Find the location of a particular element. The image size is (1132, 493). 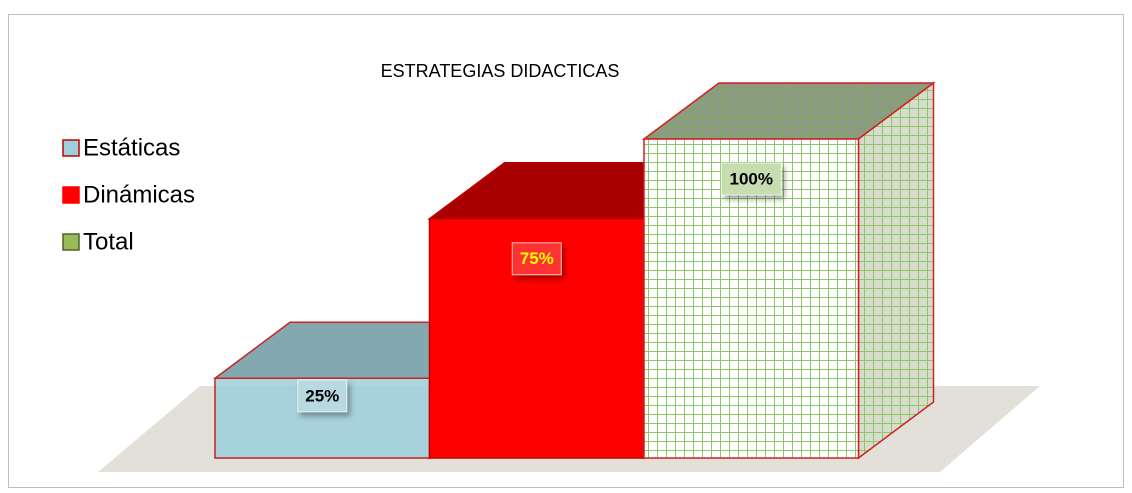

value-label: 100% is located at coordinates (751, 178).